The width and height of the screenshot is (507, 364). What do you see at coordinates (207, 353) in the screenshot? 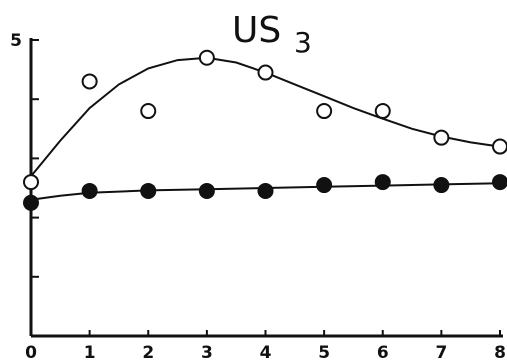
I see `x-tick-label-3: 3` at bounding box center [207, 353].